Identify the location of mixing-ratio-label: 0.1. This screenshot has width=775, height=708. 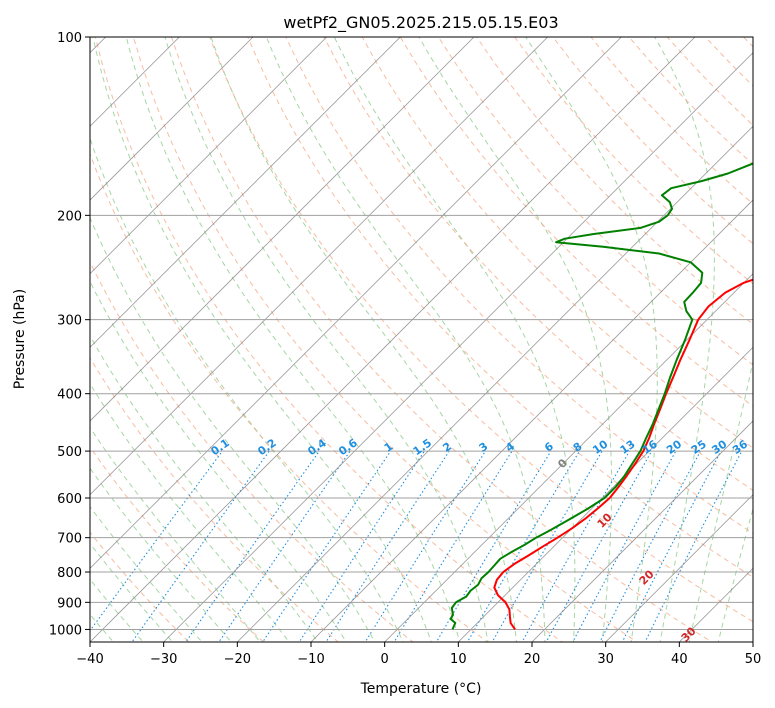
(219, 447).